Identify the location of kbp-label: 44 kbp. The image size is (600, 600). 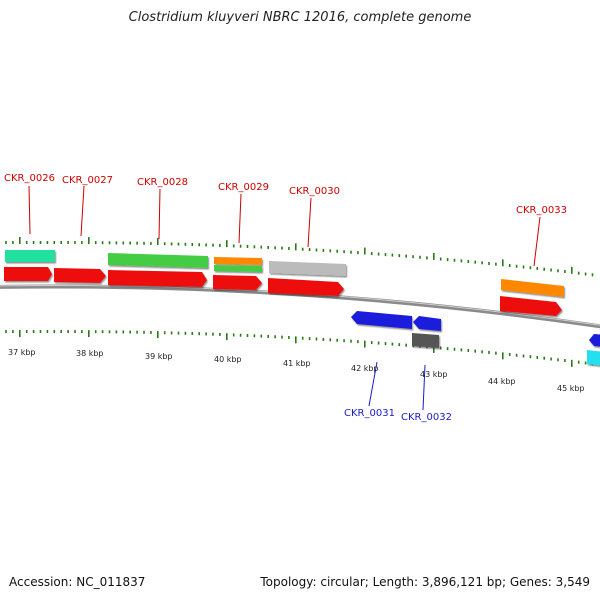
(502, 381).